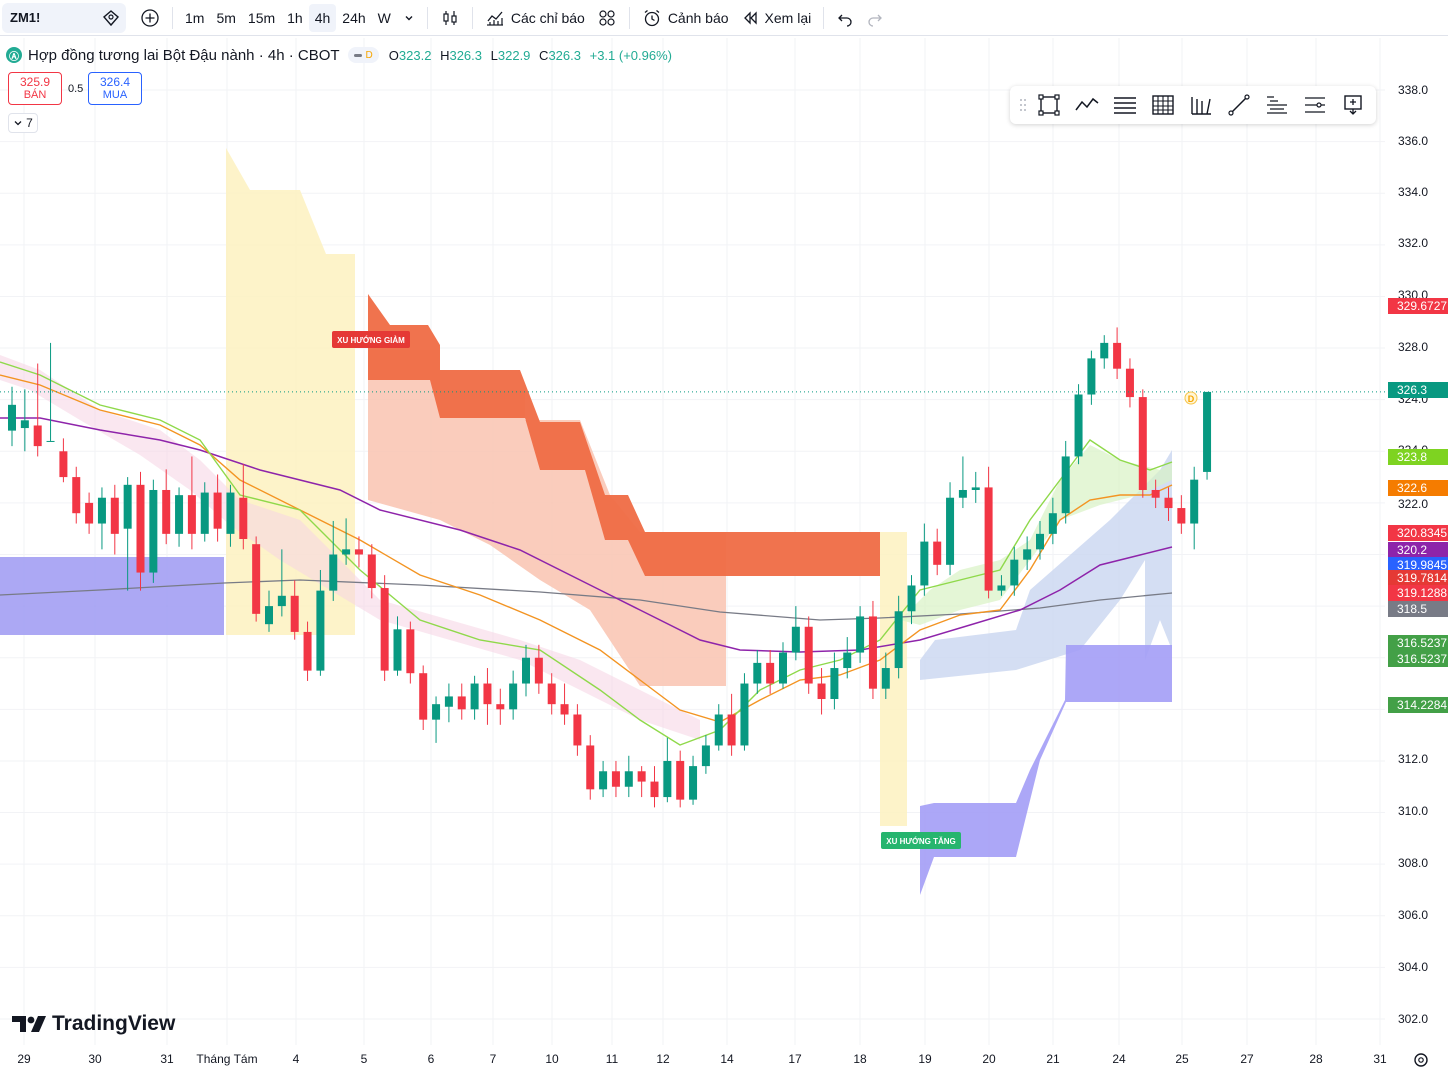 The image size is (1448, 1086). What do you see at coordinates (1247, 1059) in the screenshot?
I see `x-tick-label: 27` at bounding box center [1247, 1059].